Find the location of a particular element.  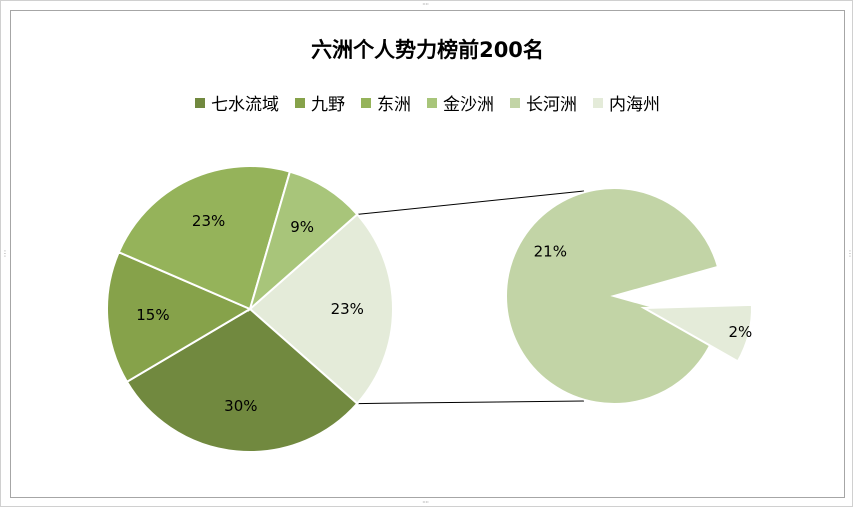

chart-title: 六洲个人势力榜前200名 is located at coordinates (427, 50).